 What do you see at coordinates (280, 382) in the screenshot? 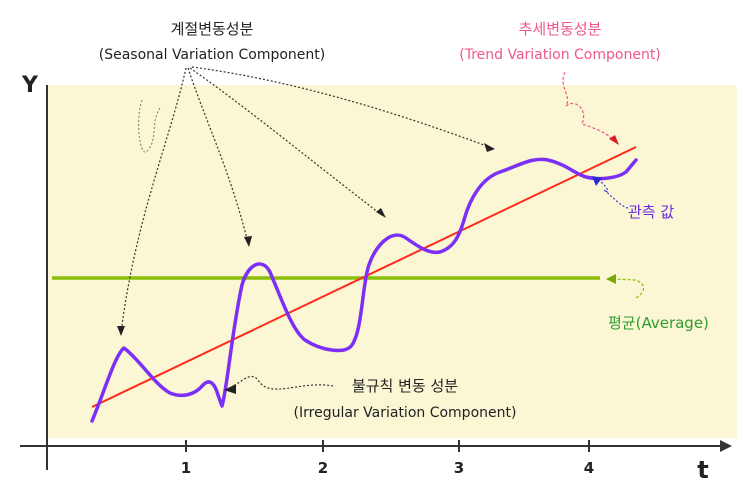
I see `irregular-pointer` at bounding box center [280, 382].